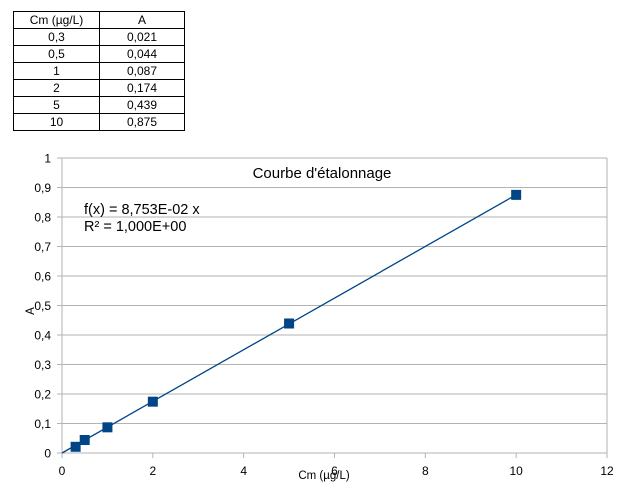 The height and width of the screenshot is (490, 631). Describe the element at coordinates (42, 395) in the screenshot. I see `y-tick-label: 0,2` at that location.